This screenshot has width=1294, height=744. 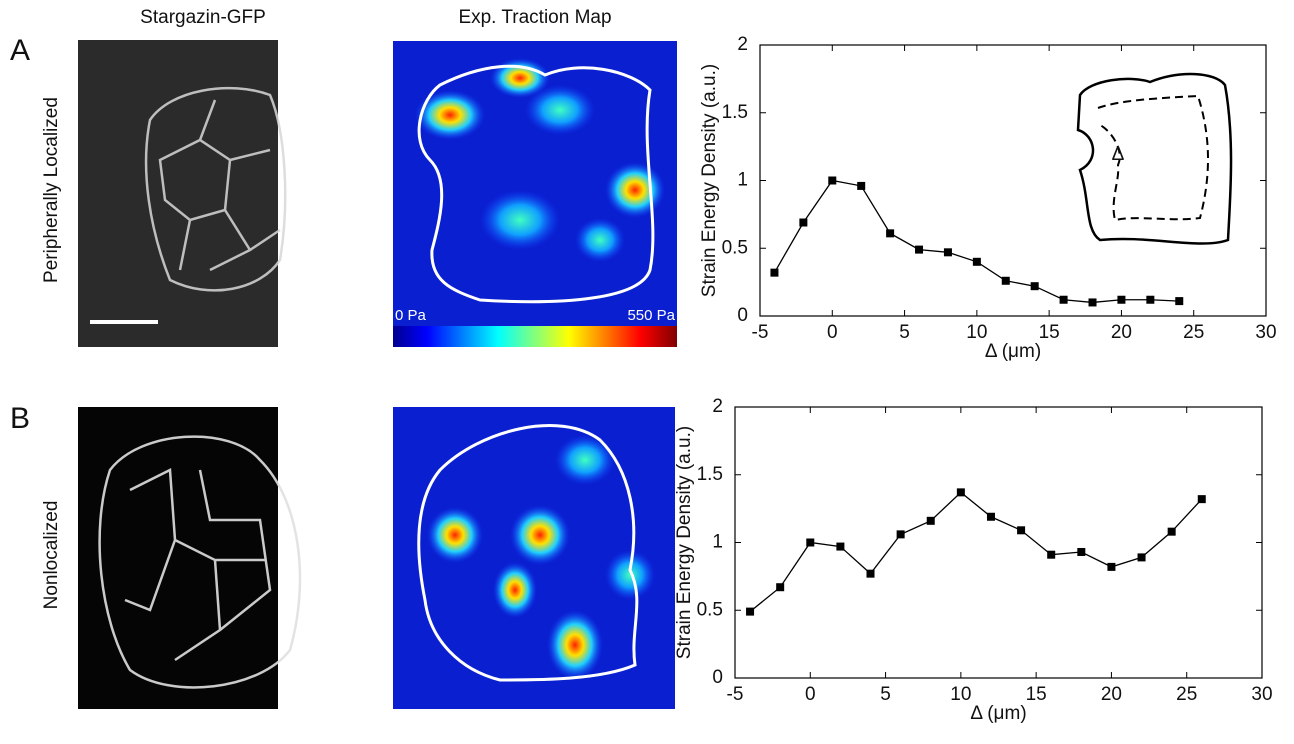 I want to click on colorbar-label: 550 Pa, so click(x=651, y=315).